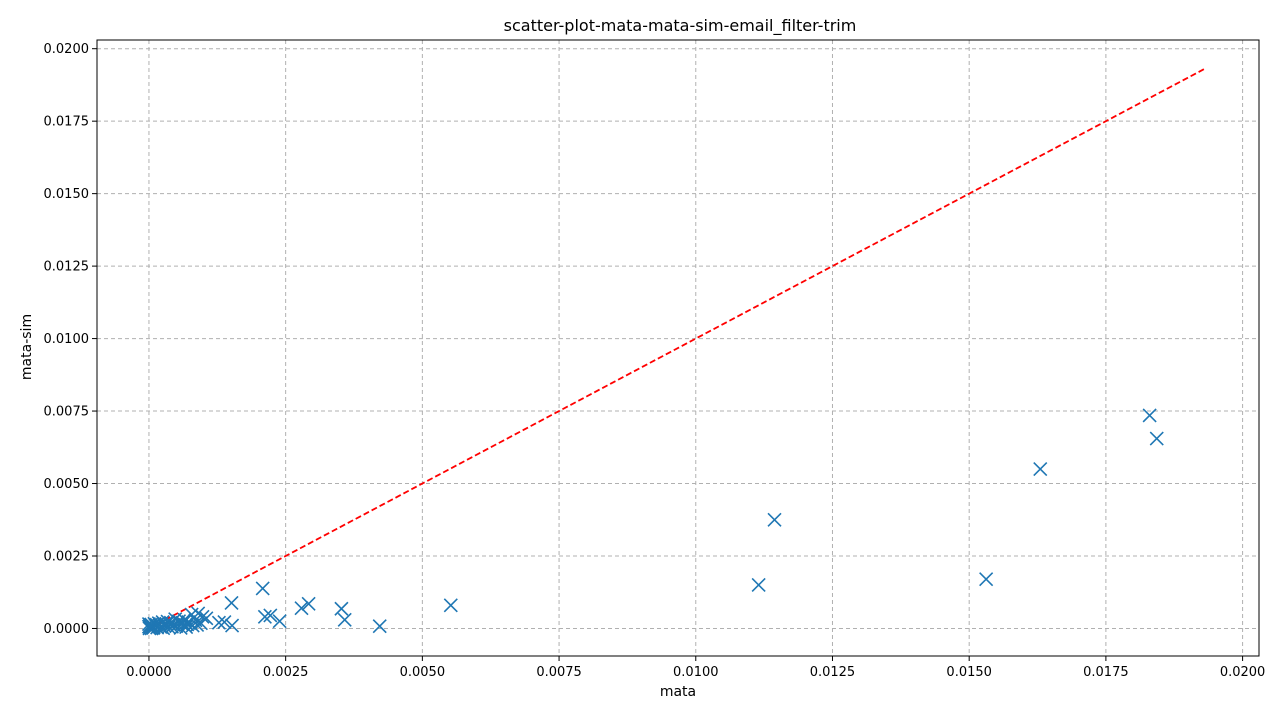 Image resolution: width=1286 pixels, height=719 pixels. What do you see at coordinates (67, 122) in the screenshot?
I see `y-tick-label: 0.0175` at bounding box center [67, 122].